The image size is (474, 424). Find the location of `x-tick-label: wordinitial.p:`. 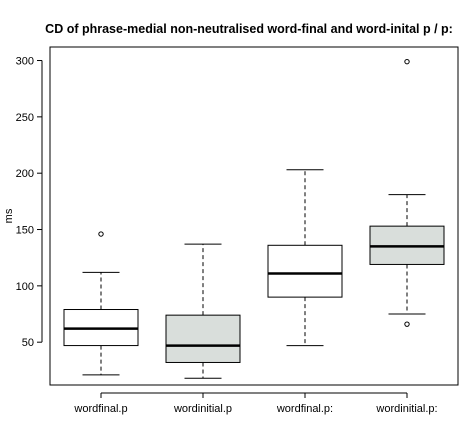

x-tick-label: wordinitial.p: is located at coordinates (406, 409).